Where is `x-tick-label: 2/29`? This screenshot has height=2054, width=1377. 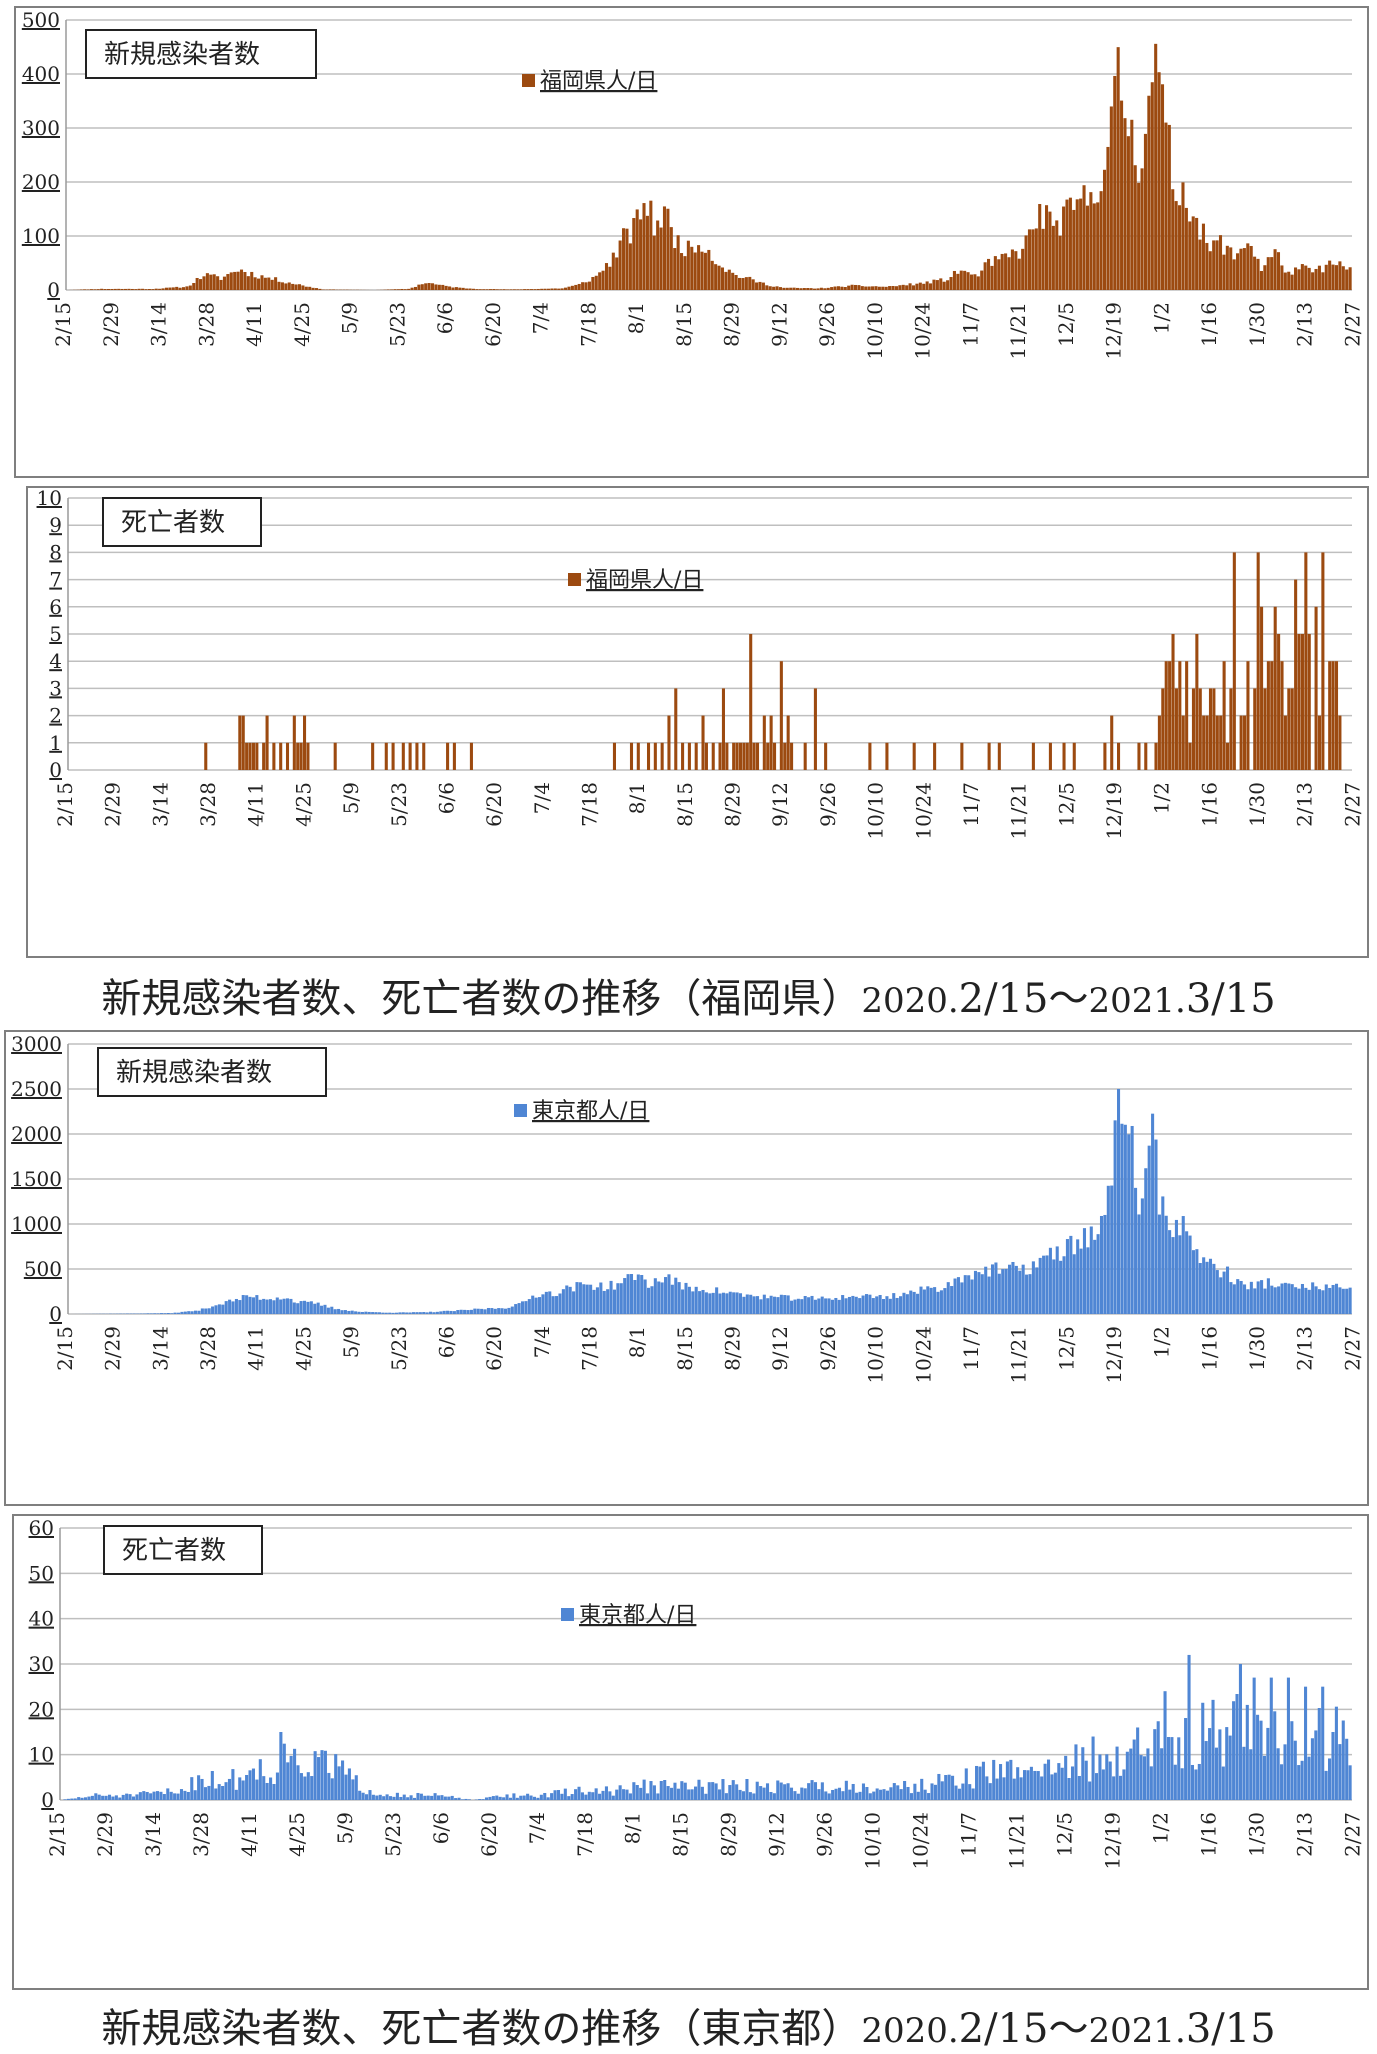 x-tick-label: 2/29 is located at coordinates (105, 1834).